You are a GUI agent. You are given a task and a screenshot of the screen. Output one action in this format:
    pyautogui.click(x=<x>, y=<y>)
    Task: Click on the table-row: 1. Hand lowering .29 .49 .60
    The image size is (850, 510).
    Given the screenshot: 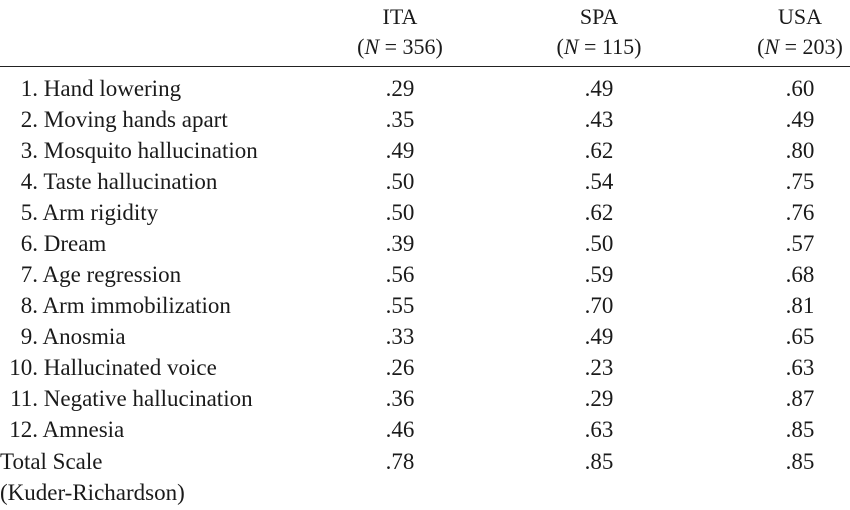 What is the action you would take?
    pyautogui.click(x=425, y=88)
    